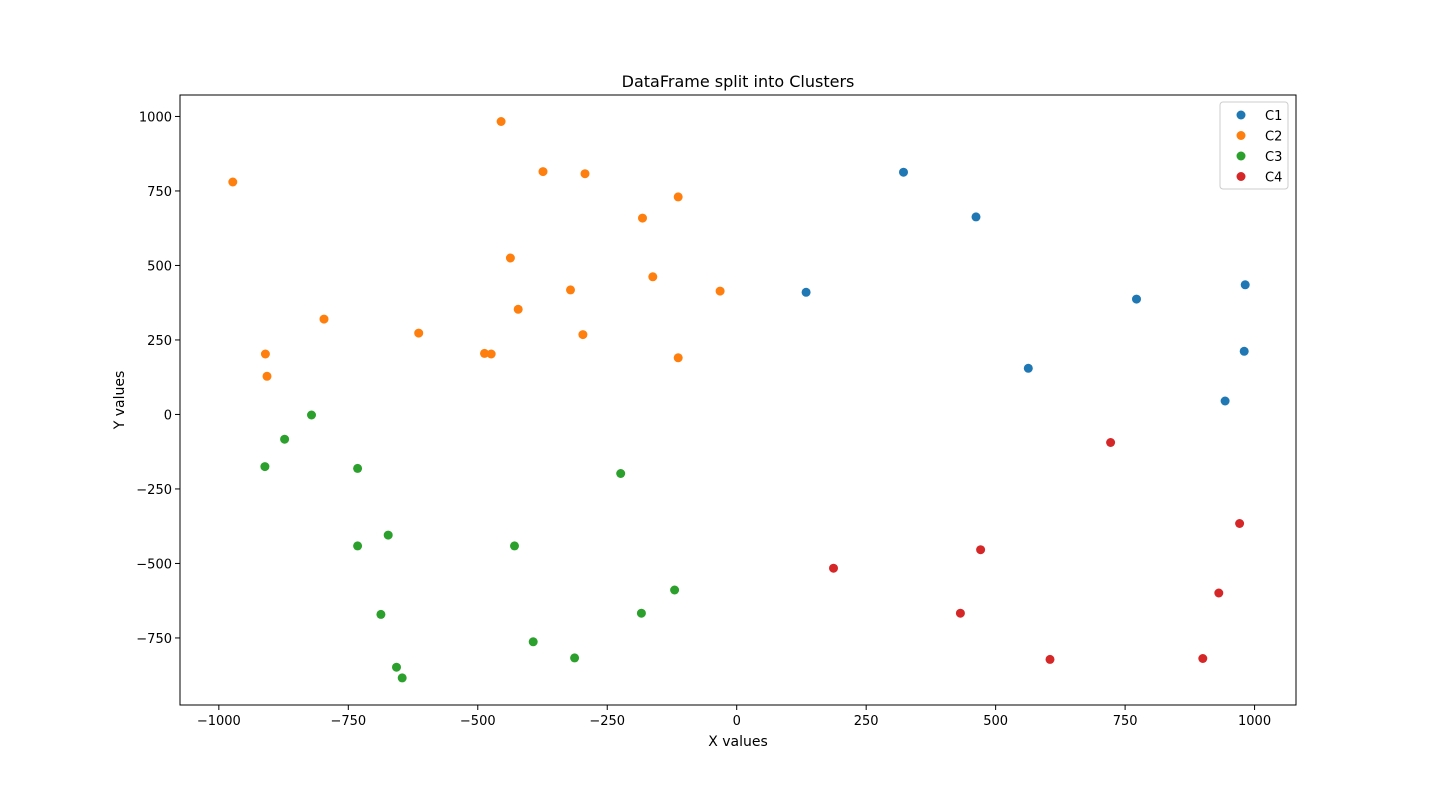 The height and width of the screenshot is (792, 1440). I want to click on x-tick-label: 500, so click(995, 721).